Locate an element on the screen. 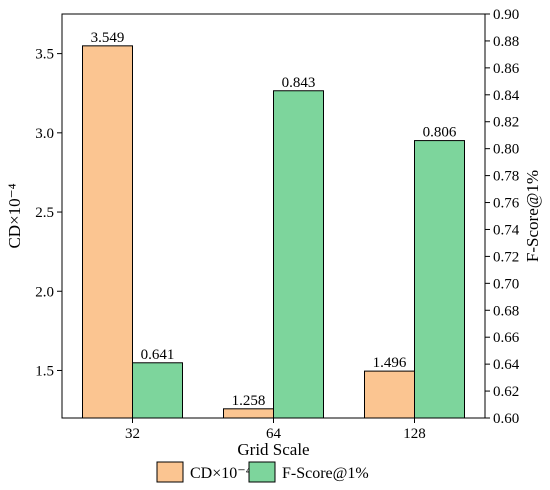 This screenshot has height=490, width=550. data-label-fscore-64: 0.843 is located at coordinates (299, 83).